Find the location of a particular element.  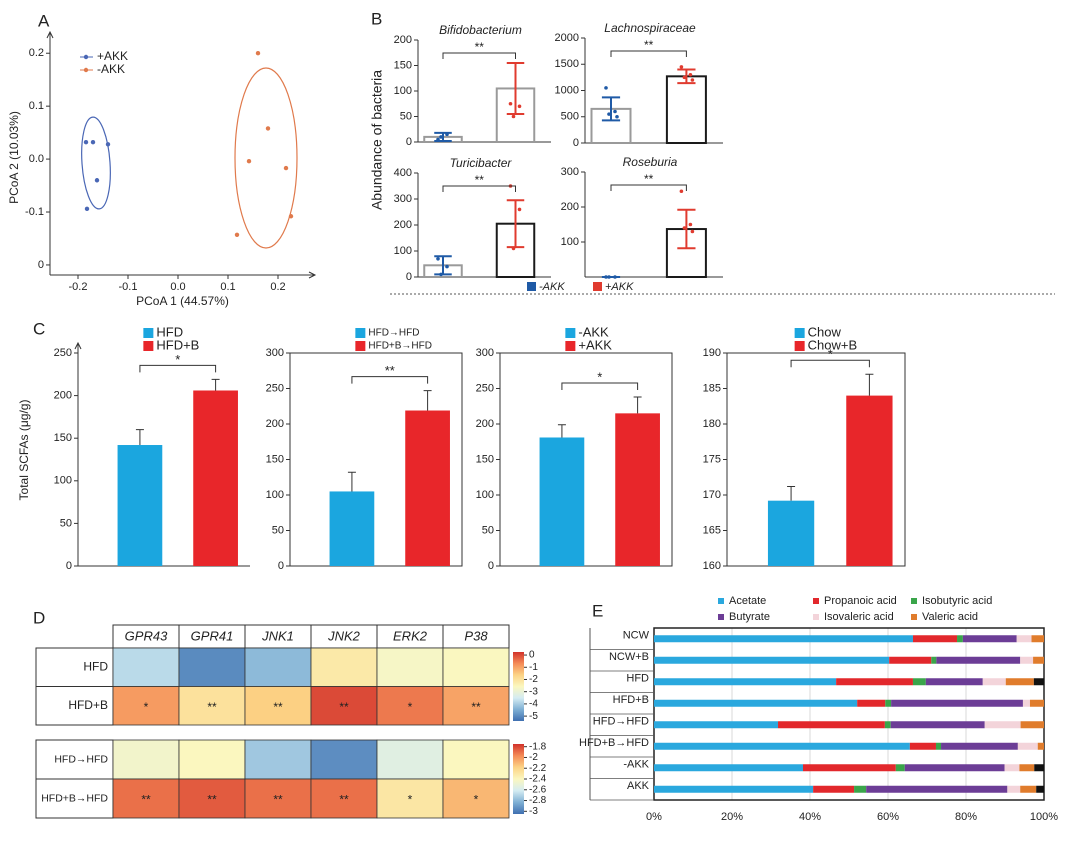

colorbar-label: -5 is located at coordinates (533, 716).